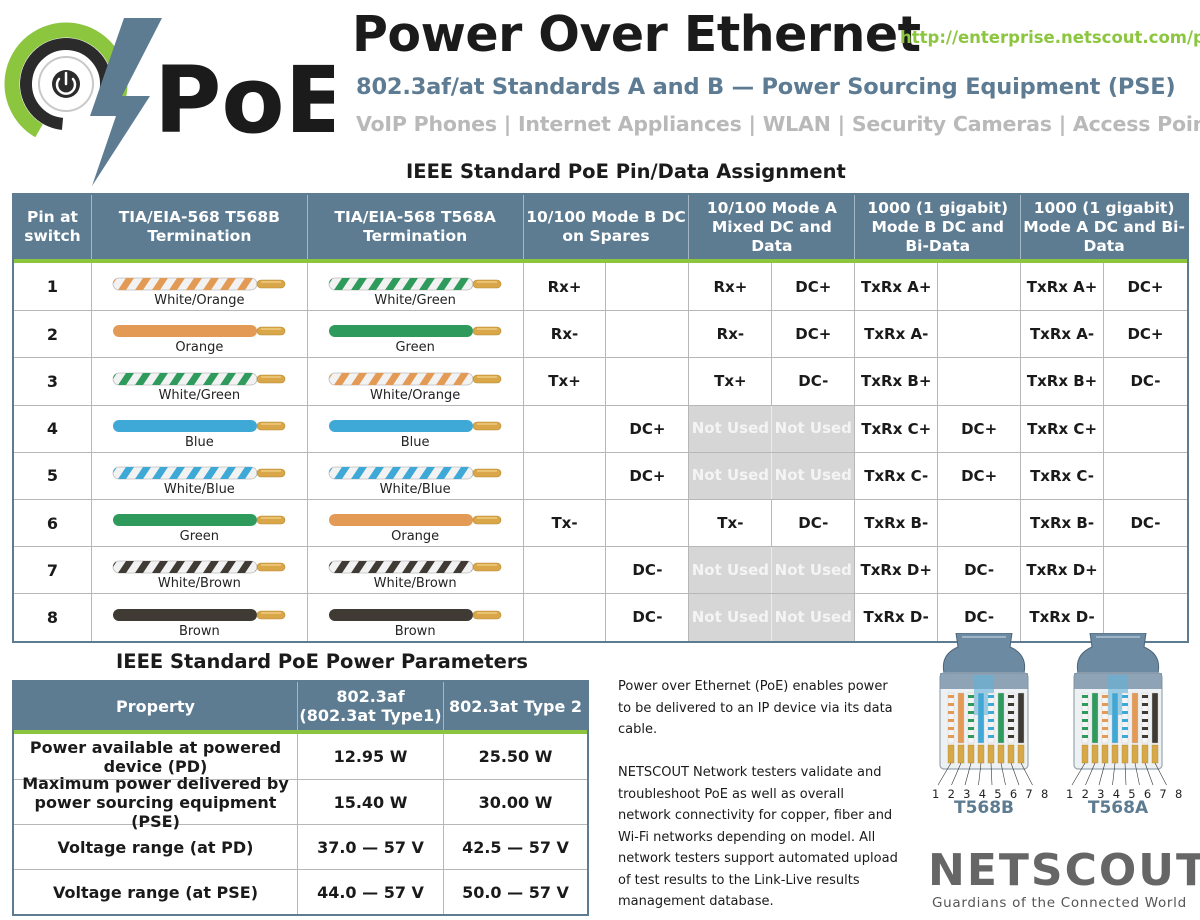 This screenshot has width=1200, height=920. I want to click on t568a-wire-cell: White/Orange, so click(416, 381).